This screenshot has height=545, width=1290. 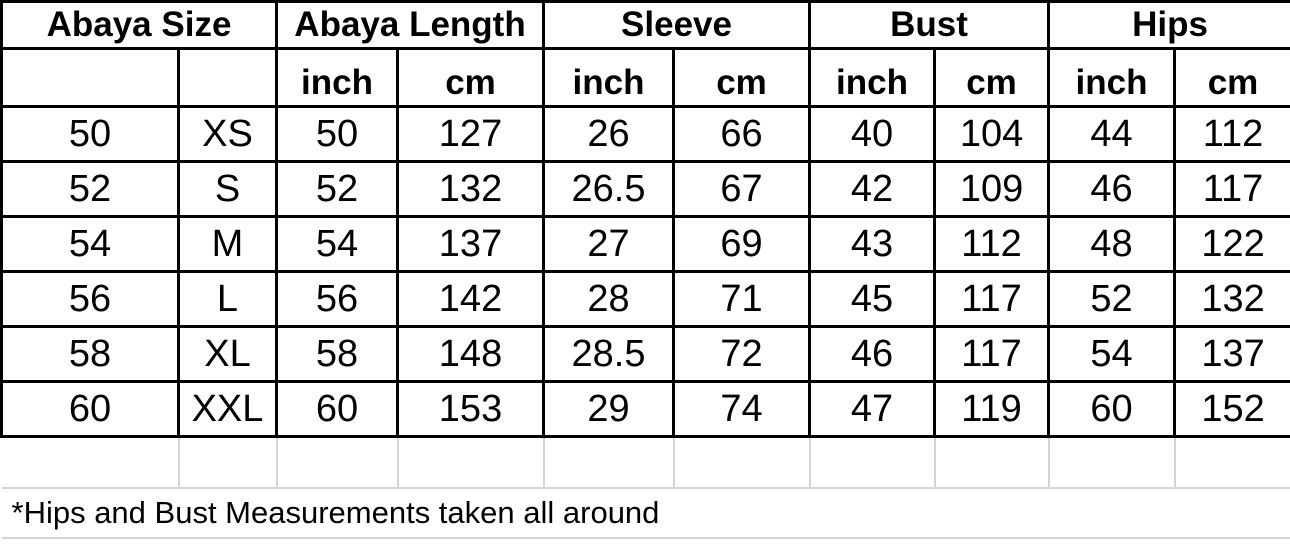 I want to click on table-cell: 27, so click(x=609, y=244).